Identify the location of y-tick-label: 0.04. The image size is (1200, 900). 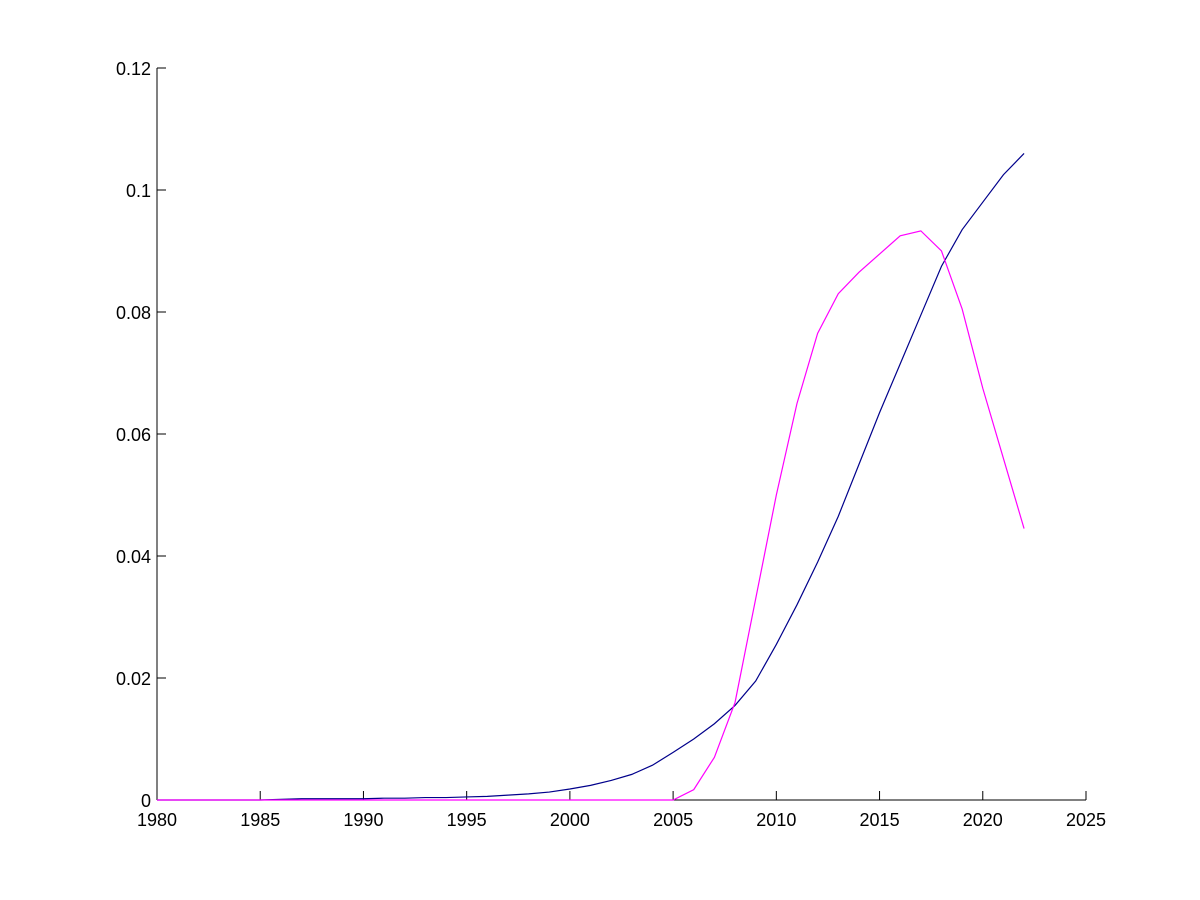
(133, 557).